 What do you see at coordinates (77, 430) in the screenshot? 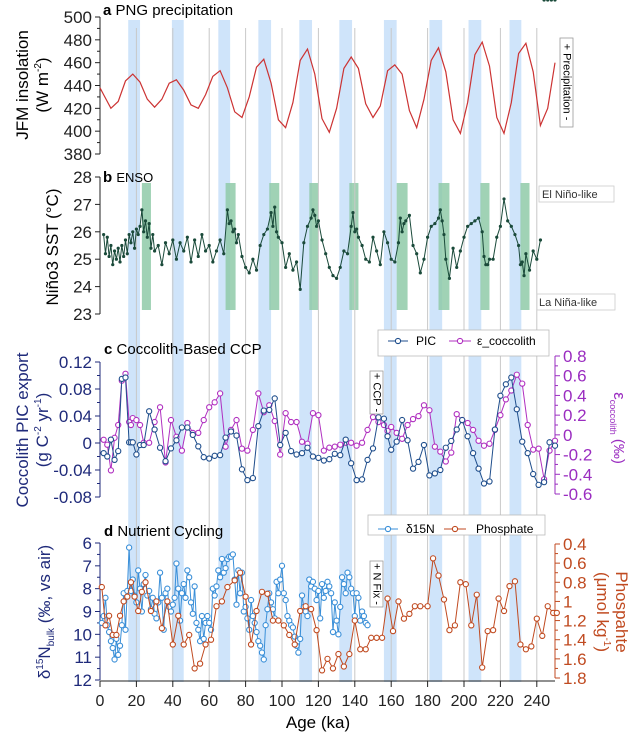
I see `panel-c-left-axis: -0.08 -0.04 0 0.04 0.08 0.12` at bounding box center [77, 430].